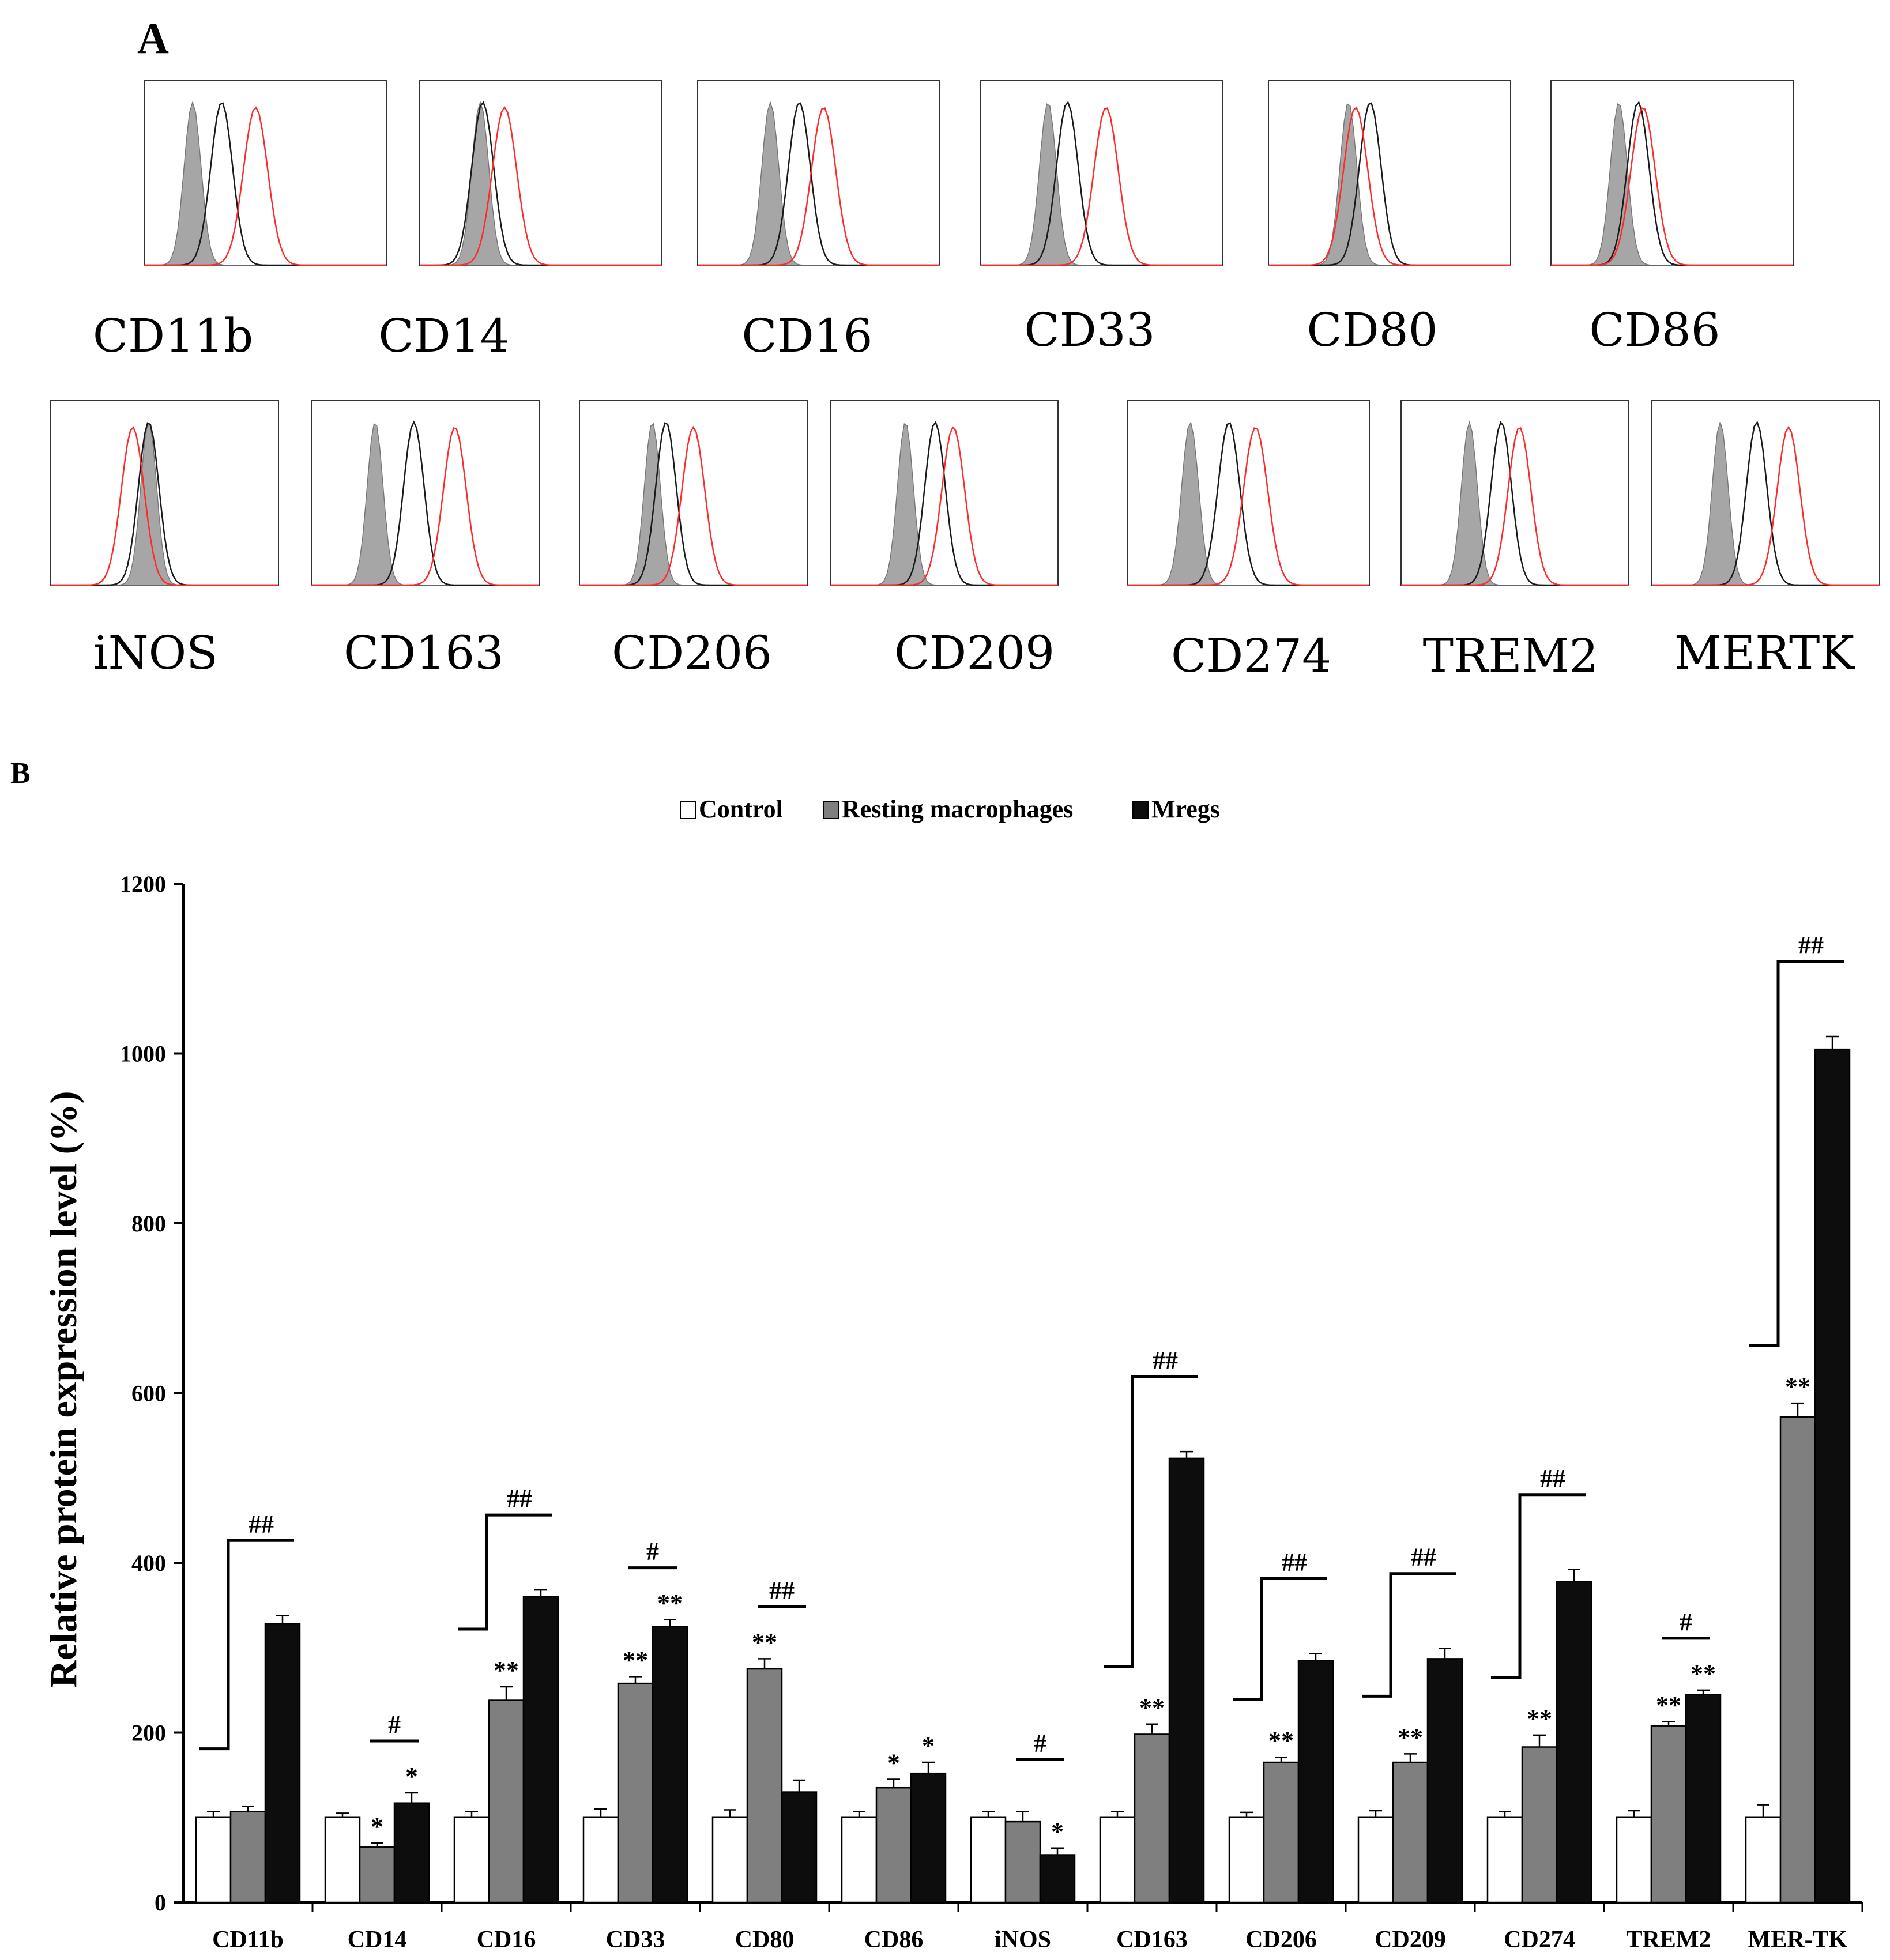 Image resolution: width=1890 pixels, height=1960 pixels. Describe the element at coordinates (1281, 1940) in the screenshot. I see `x-tick-label: CD206` at that location.